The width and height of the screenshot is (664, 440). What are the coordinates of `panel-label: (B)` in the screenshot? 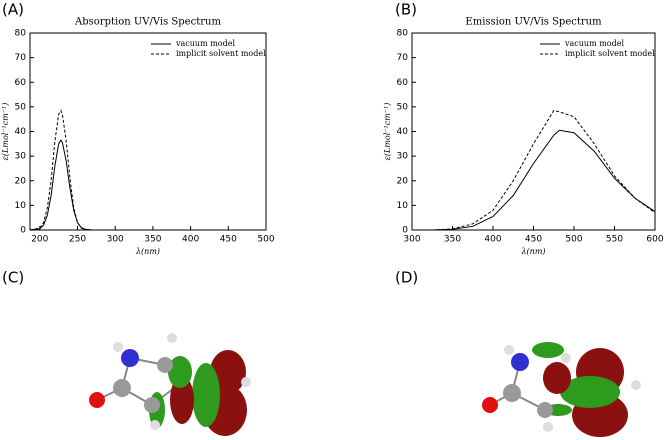 It's located at (406, 10).